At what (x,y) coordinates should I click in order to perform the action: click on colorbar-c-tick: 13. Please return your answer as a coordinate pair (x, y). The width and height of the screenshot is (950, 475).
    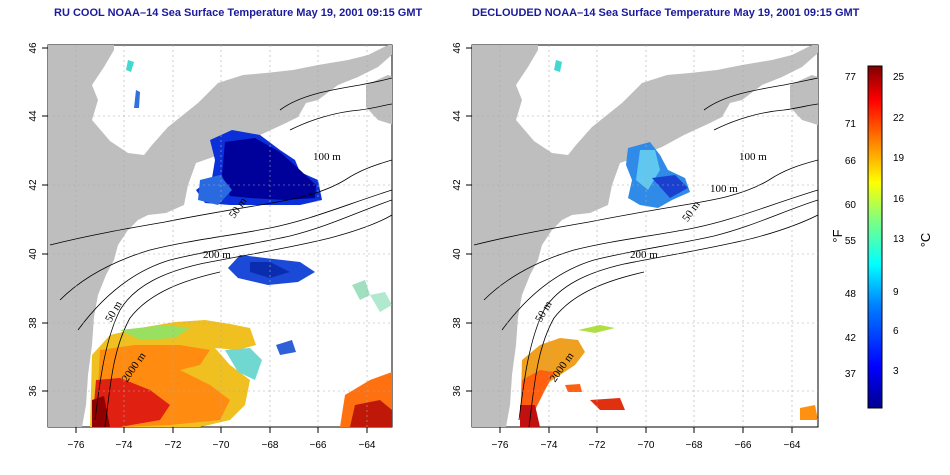
    Looking at the image, I should click on (899, 239).